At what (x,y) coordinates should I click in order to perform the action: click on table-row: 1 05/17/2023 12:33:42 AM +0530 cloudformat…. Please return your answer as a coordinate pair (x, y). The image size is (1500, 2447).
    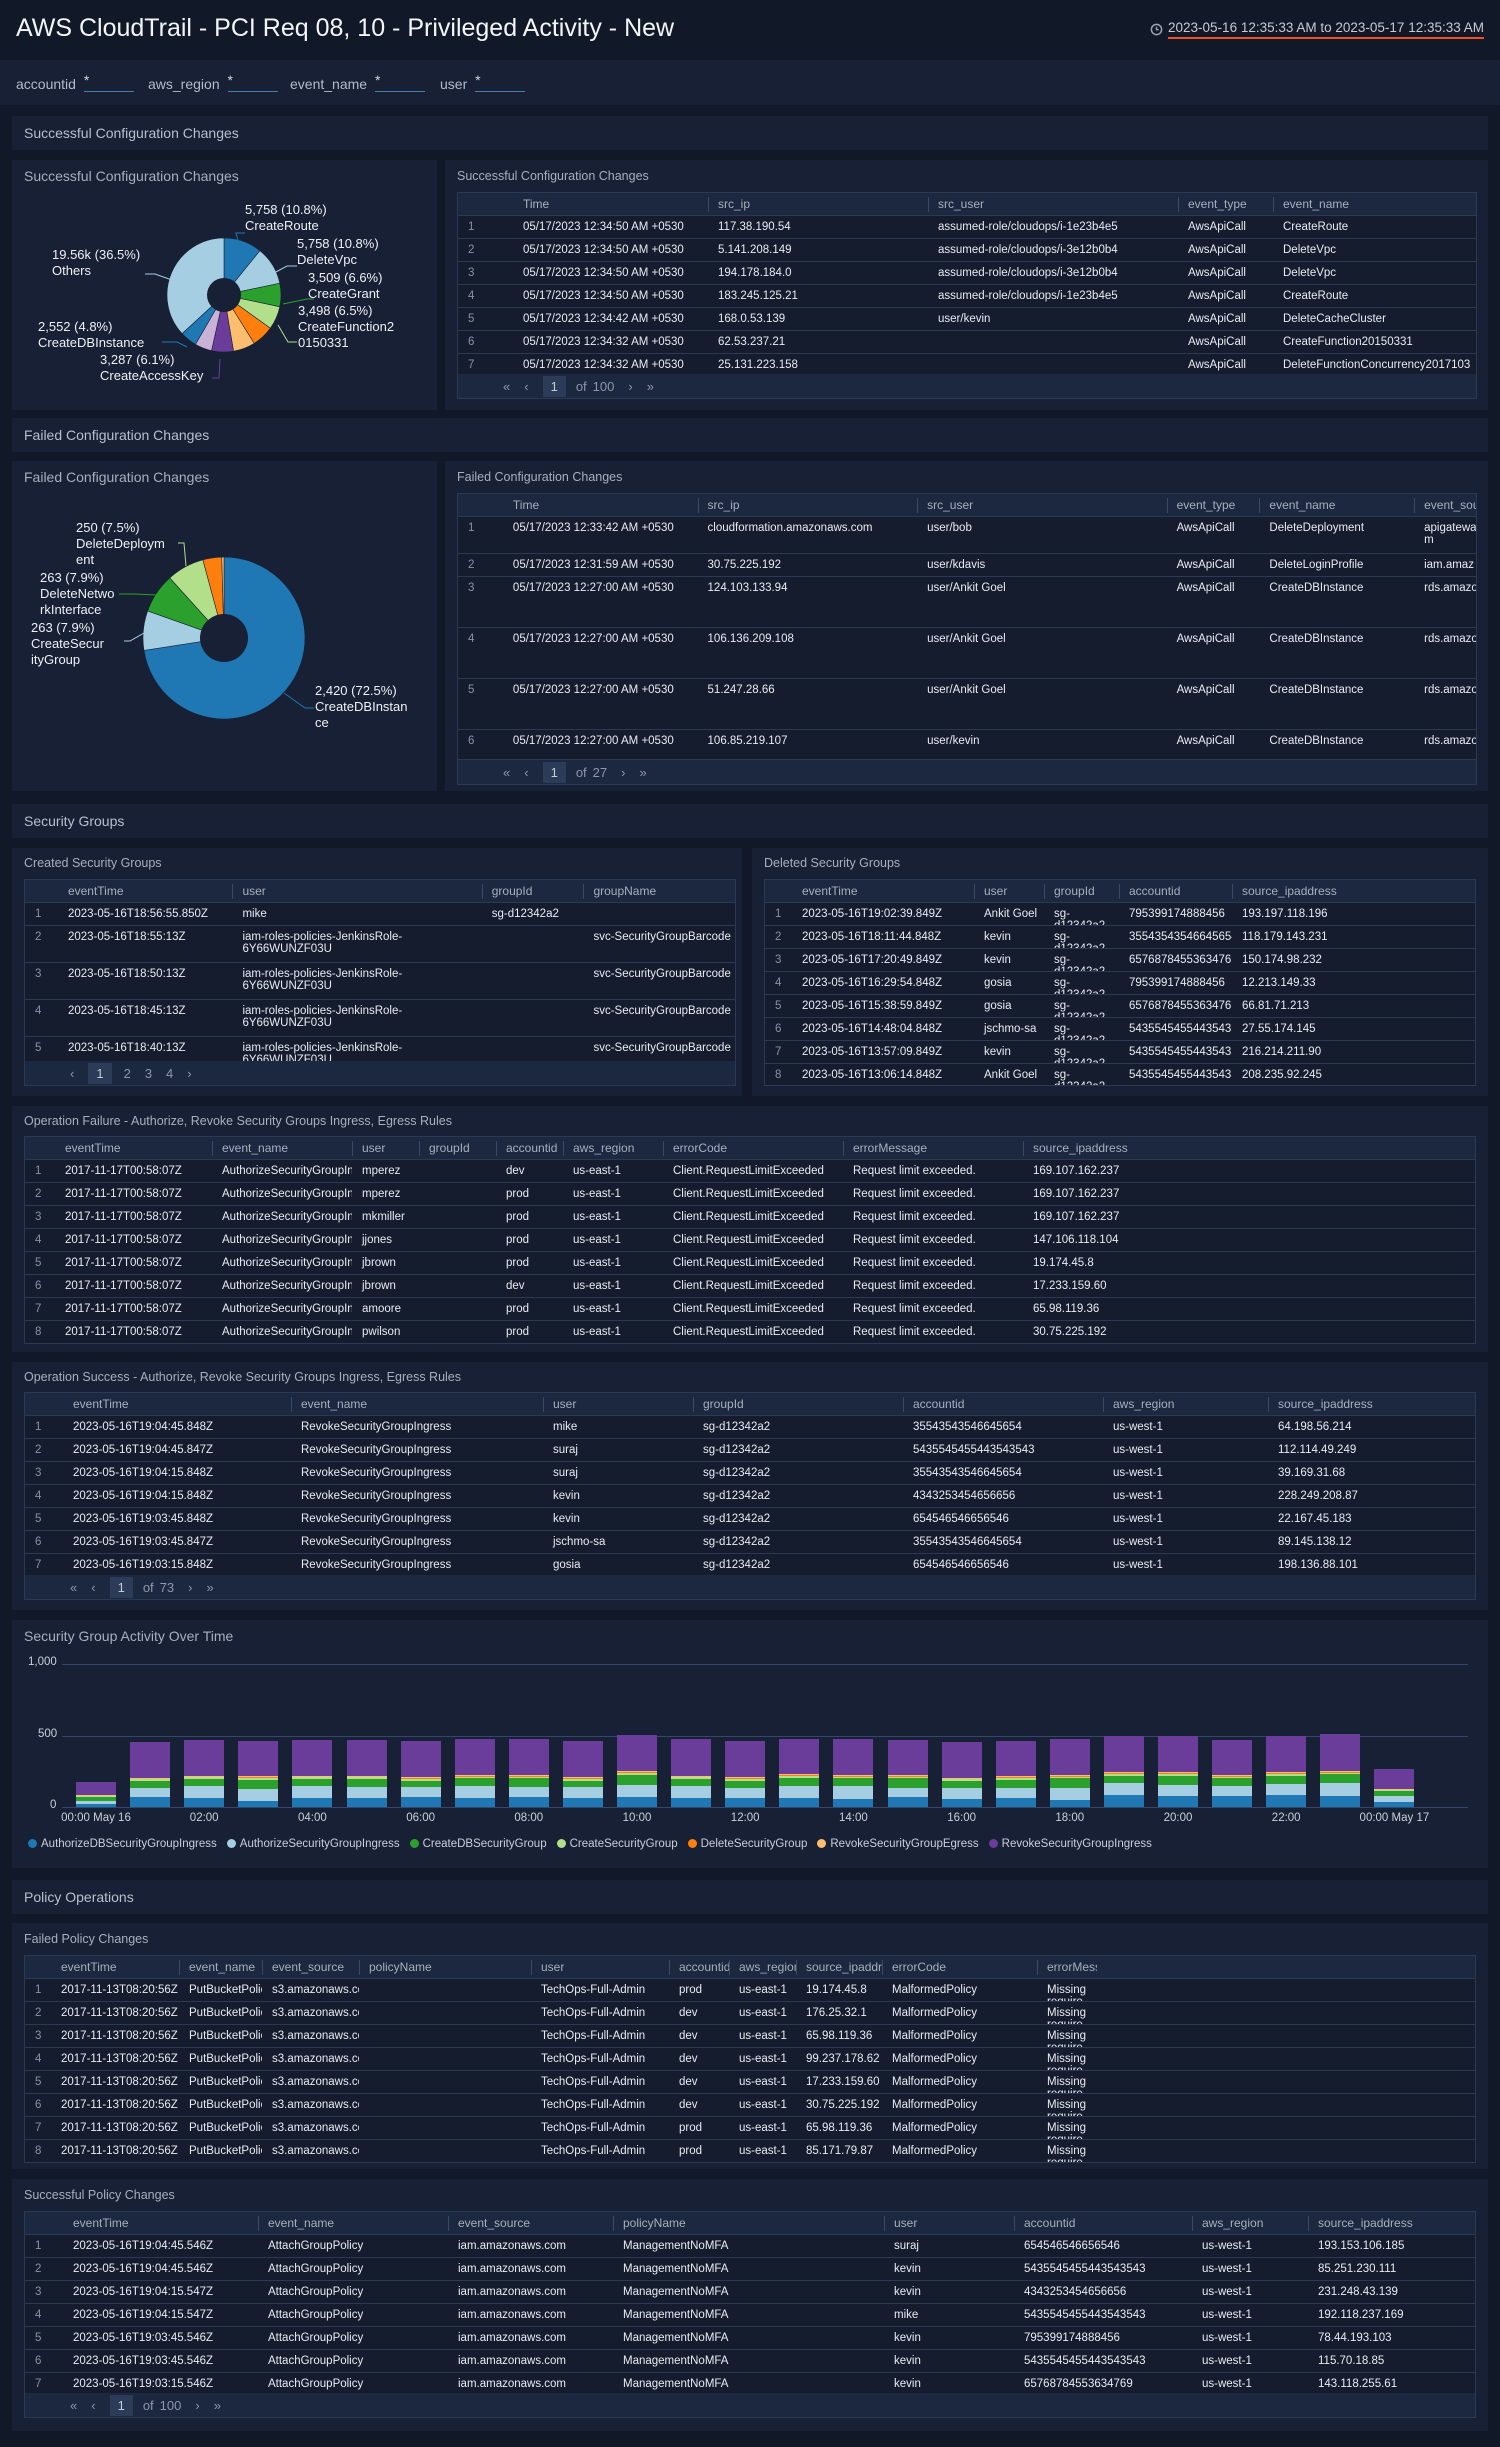
    Looking at the image, I should click on (967, 535).